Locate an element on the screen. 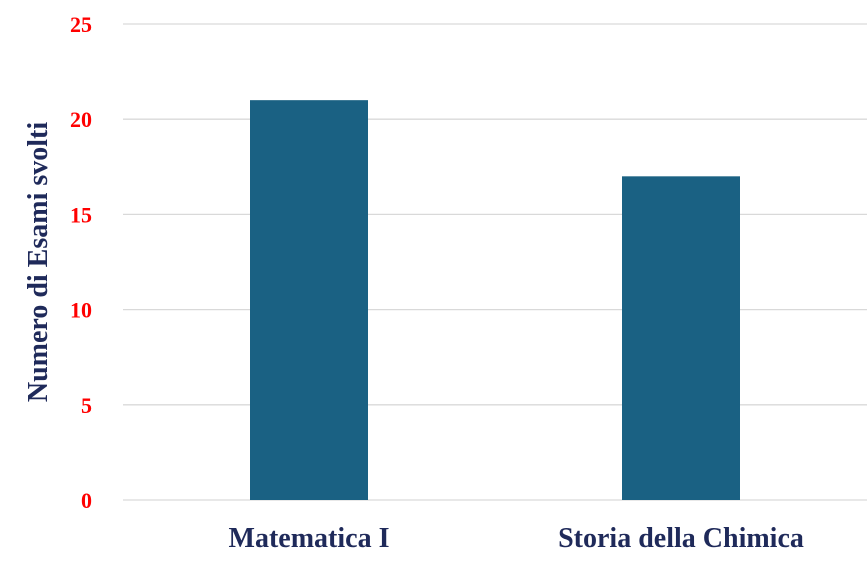 Image resolution: width=867 pixels, height=568 pixels. x-category-label: Storia della Chimica is located at coordinates (681, 538).